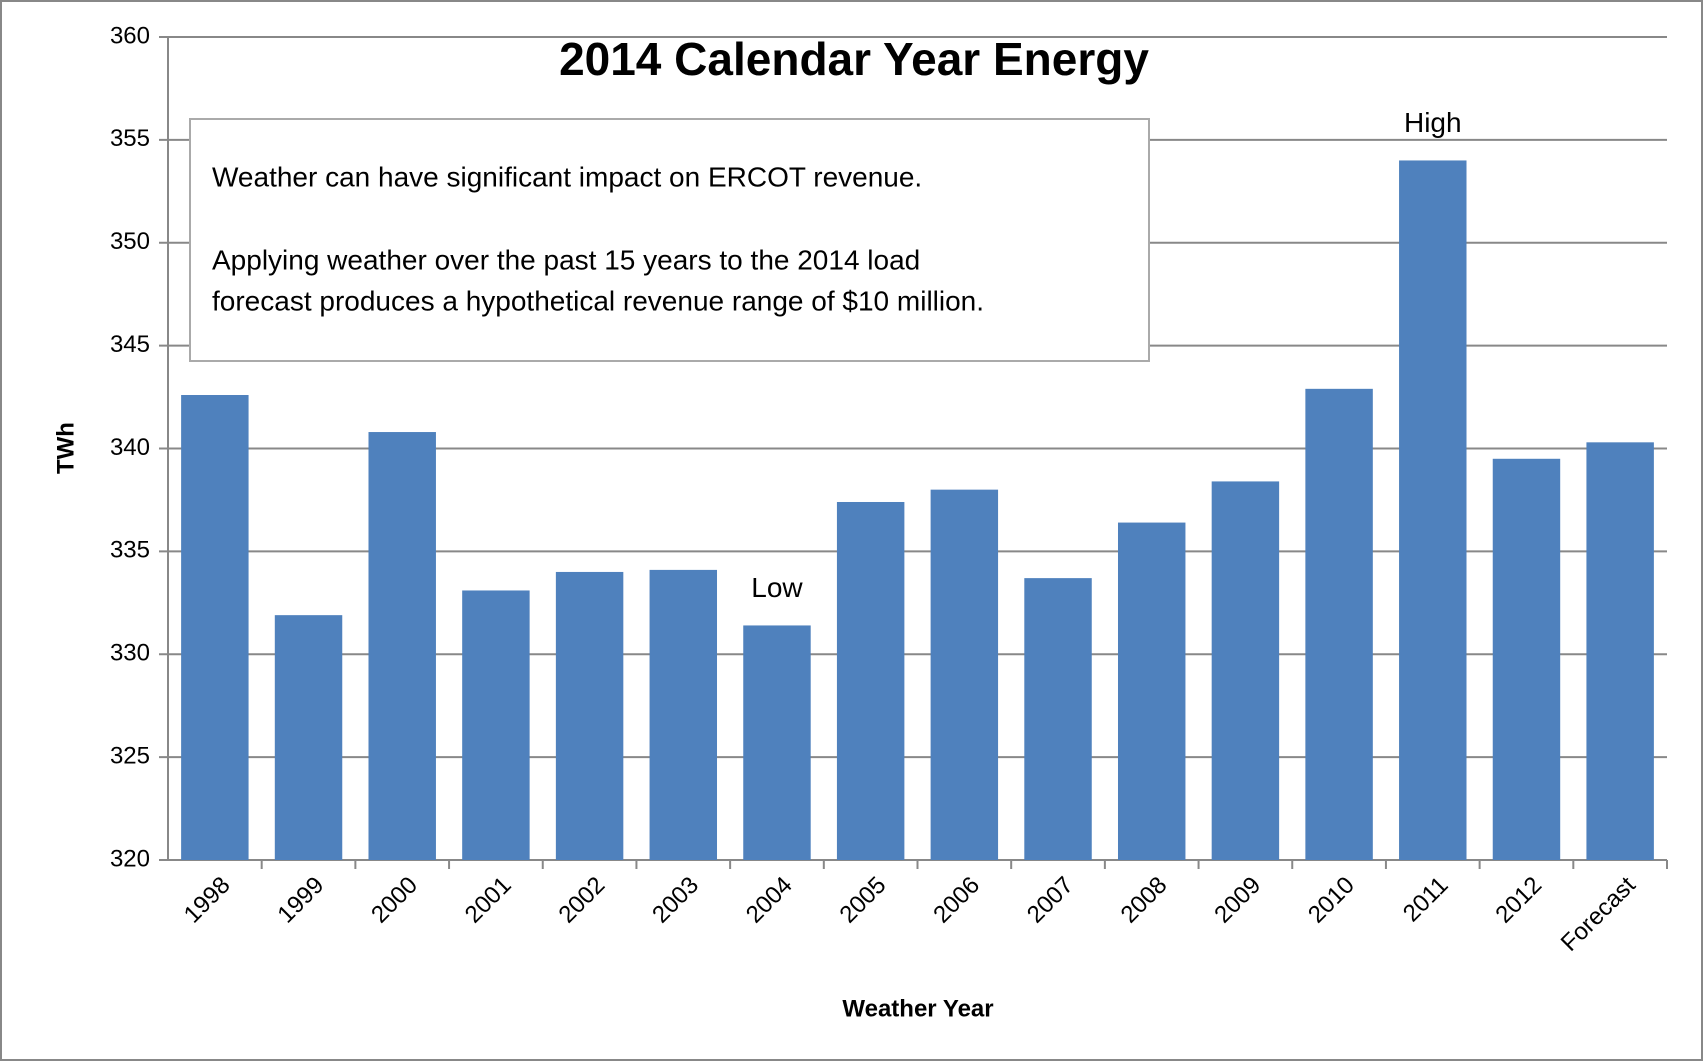 The height and width of the screenshot is (1061, 1703). What do you see at coordinates (130, 241) in the screenshot?
I see `y-tick-label: 350` at bounding box center [130, 241].